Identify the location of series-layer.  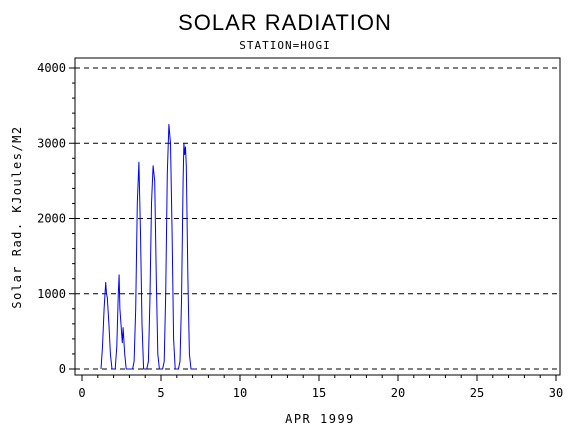
(148, 246).